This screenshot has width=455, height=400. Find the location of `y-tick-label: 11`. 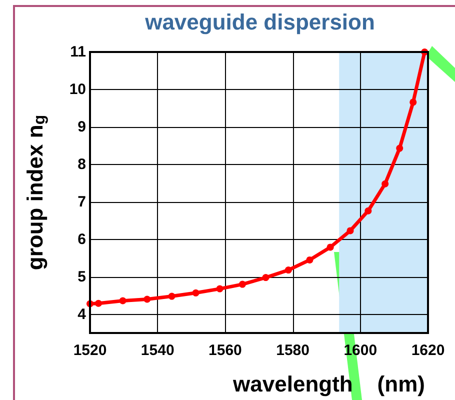

y-tick-label: 11 is located at coordinates (78, 52).